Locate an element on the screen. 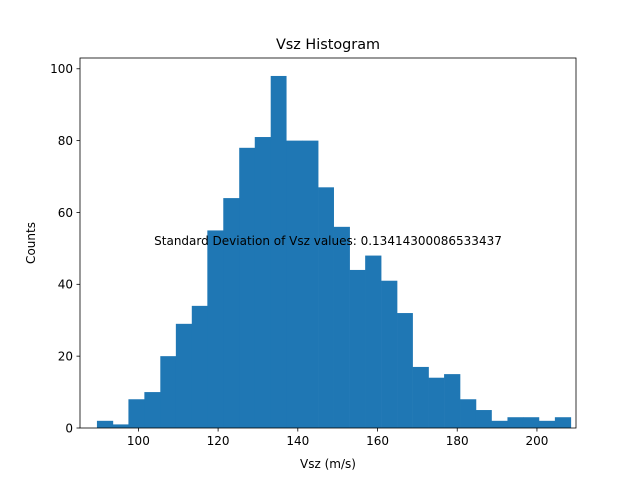 The height and width of the screenshot is (480, 640). x-tick-label: 100 is located at coordinates (138, 441).